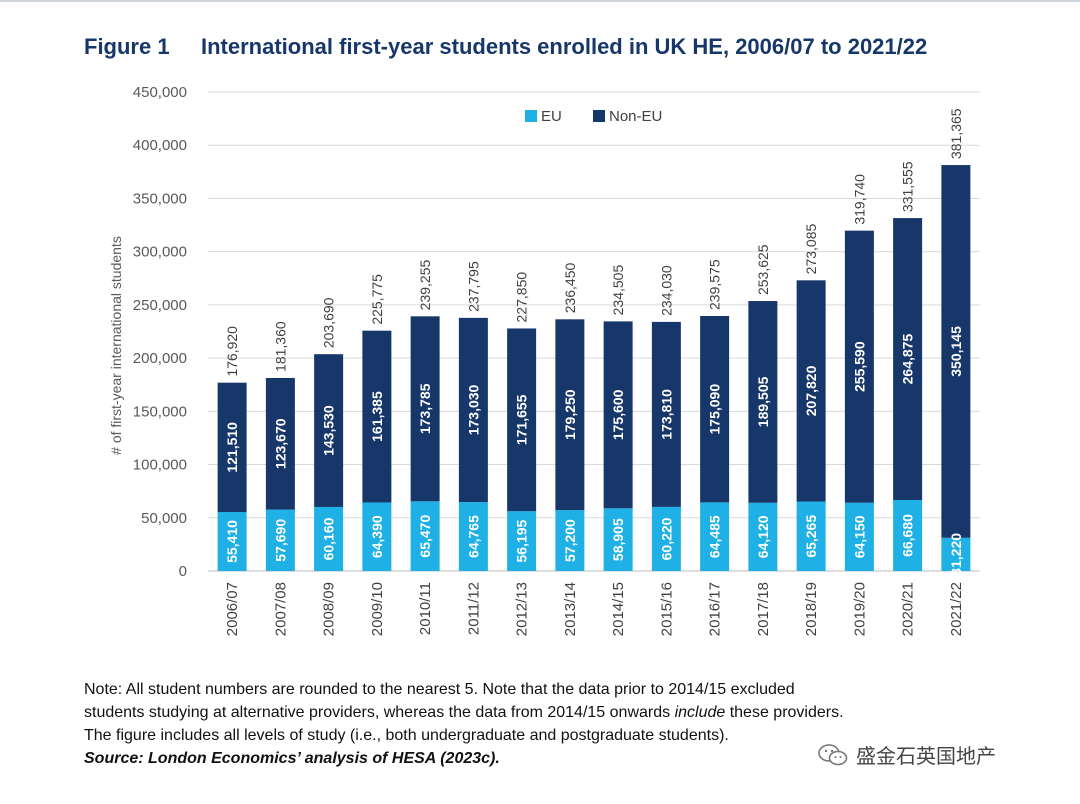  Describe the element at coordinates (425, 285) in the screenshot. I see `data-label-total: 239,255` at that location.